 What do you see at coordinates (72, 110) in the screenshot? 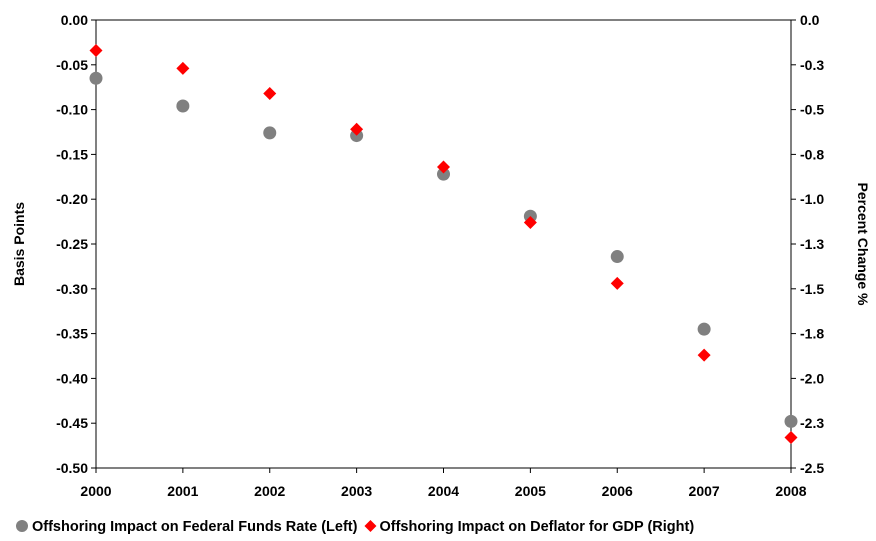
I see `left-tick-label: -0.10` at bounding box center [72, 110].